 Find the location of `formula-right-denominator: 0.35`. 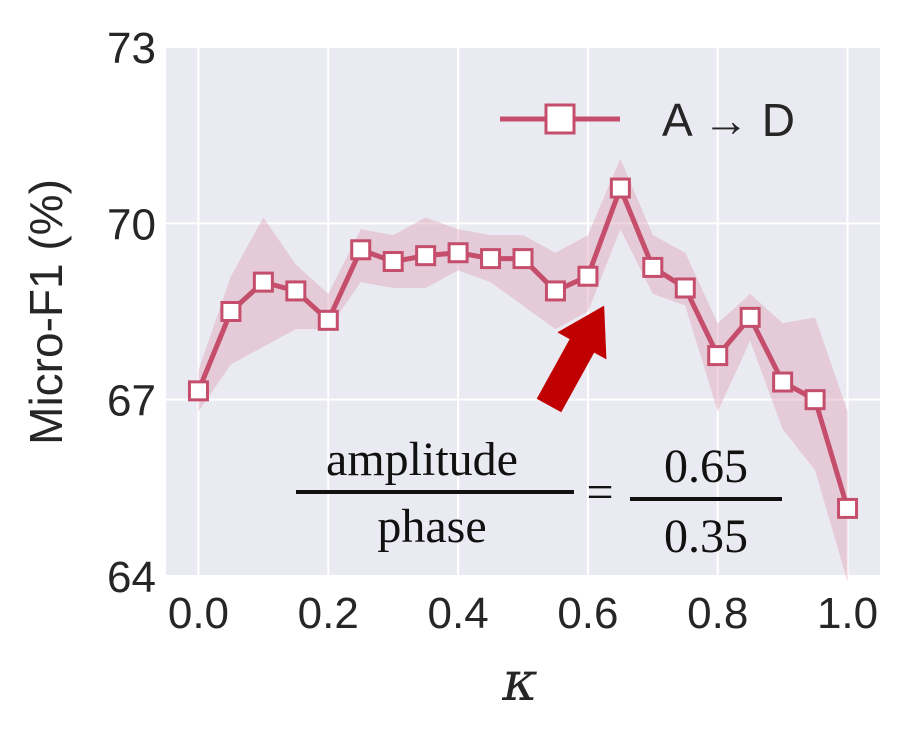

formula-right-denominator: 0.35 is located at coordinates (706, 536).